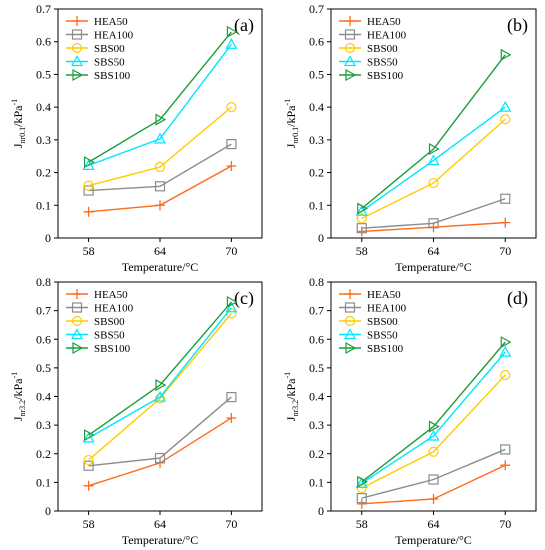 This screenshot has width=545, height=550. I want to click on y-axis-label: Jnr3.2/kPa-1, so click(18, 396).